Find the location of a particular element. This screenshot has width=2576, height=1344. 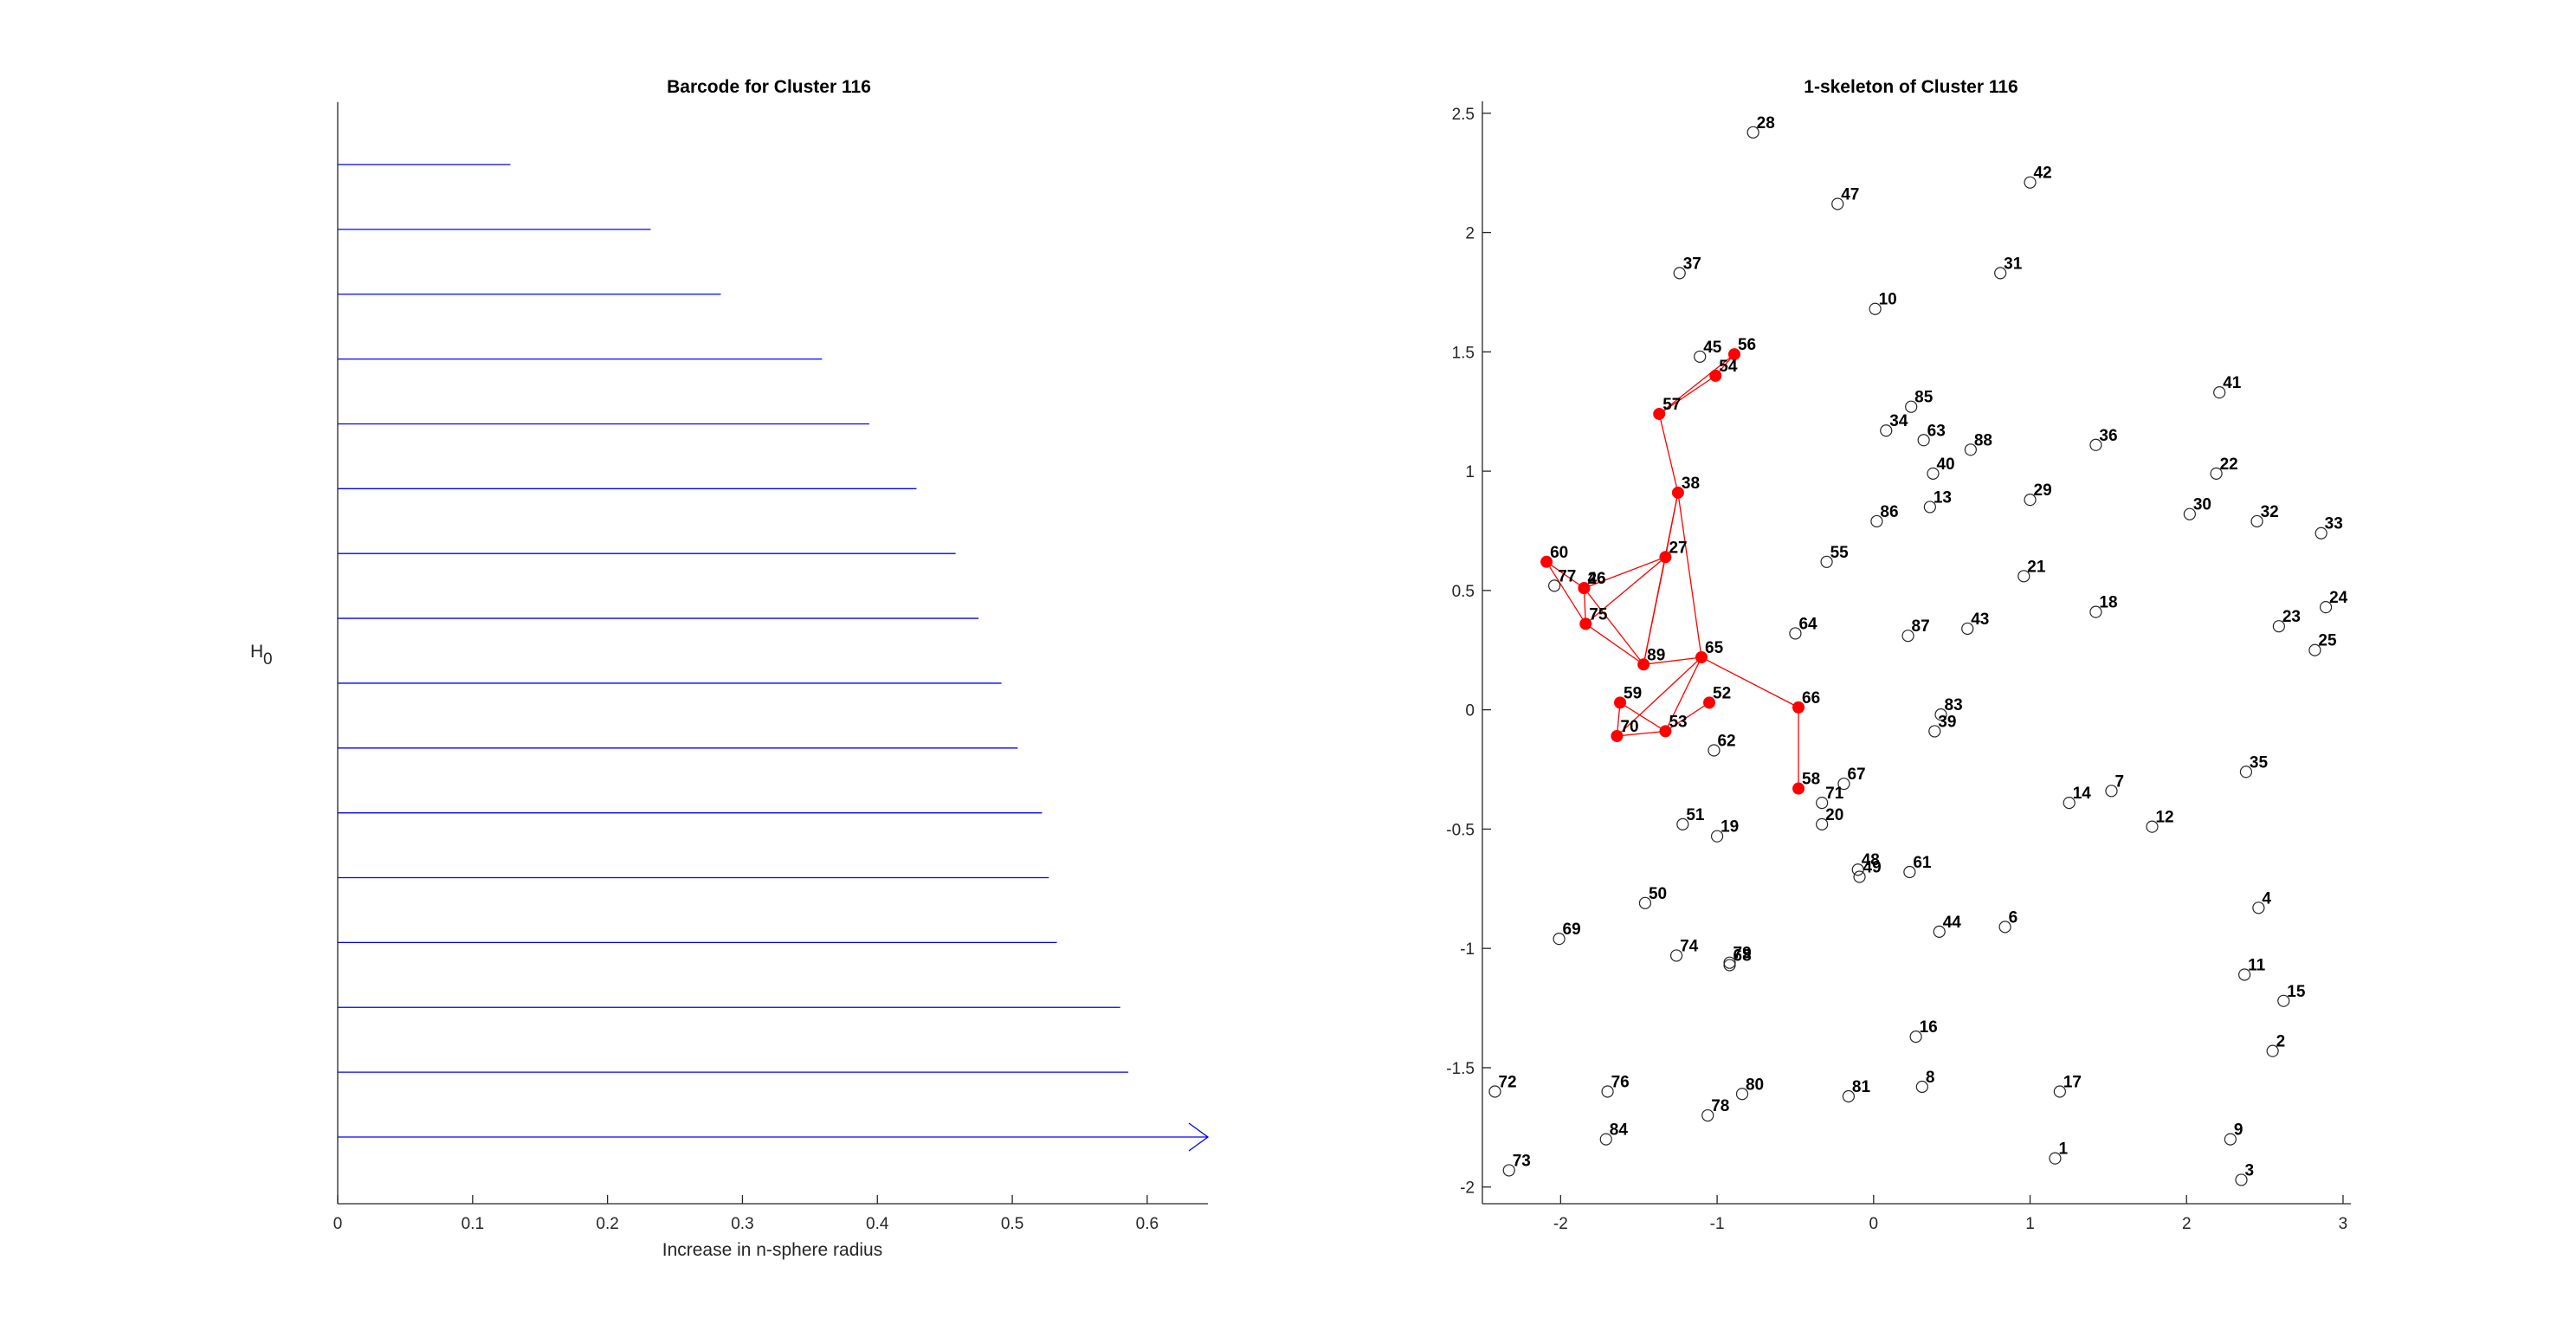

skeleton-point-label: 60 is located at coordinates (1559, 553).